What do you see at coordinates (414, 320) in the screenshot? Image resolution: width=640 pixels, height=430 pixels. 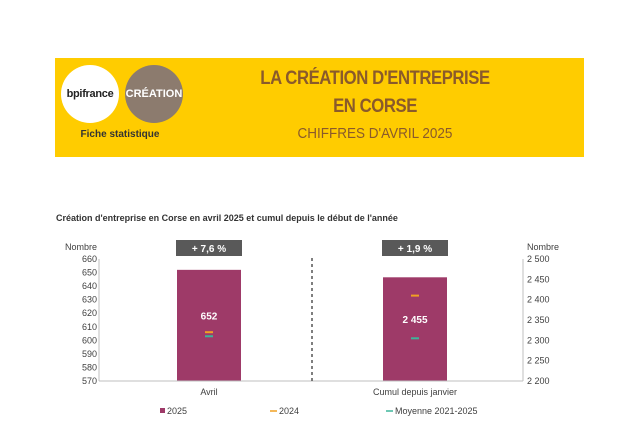 I see `bar-value-label: 2 455` at bounding box center [414, 320].